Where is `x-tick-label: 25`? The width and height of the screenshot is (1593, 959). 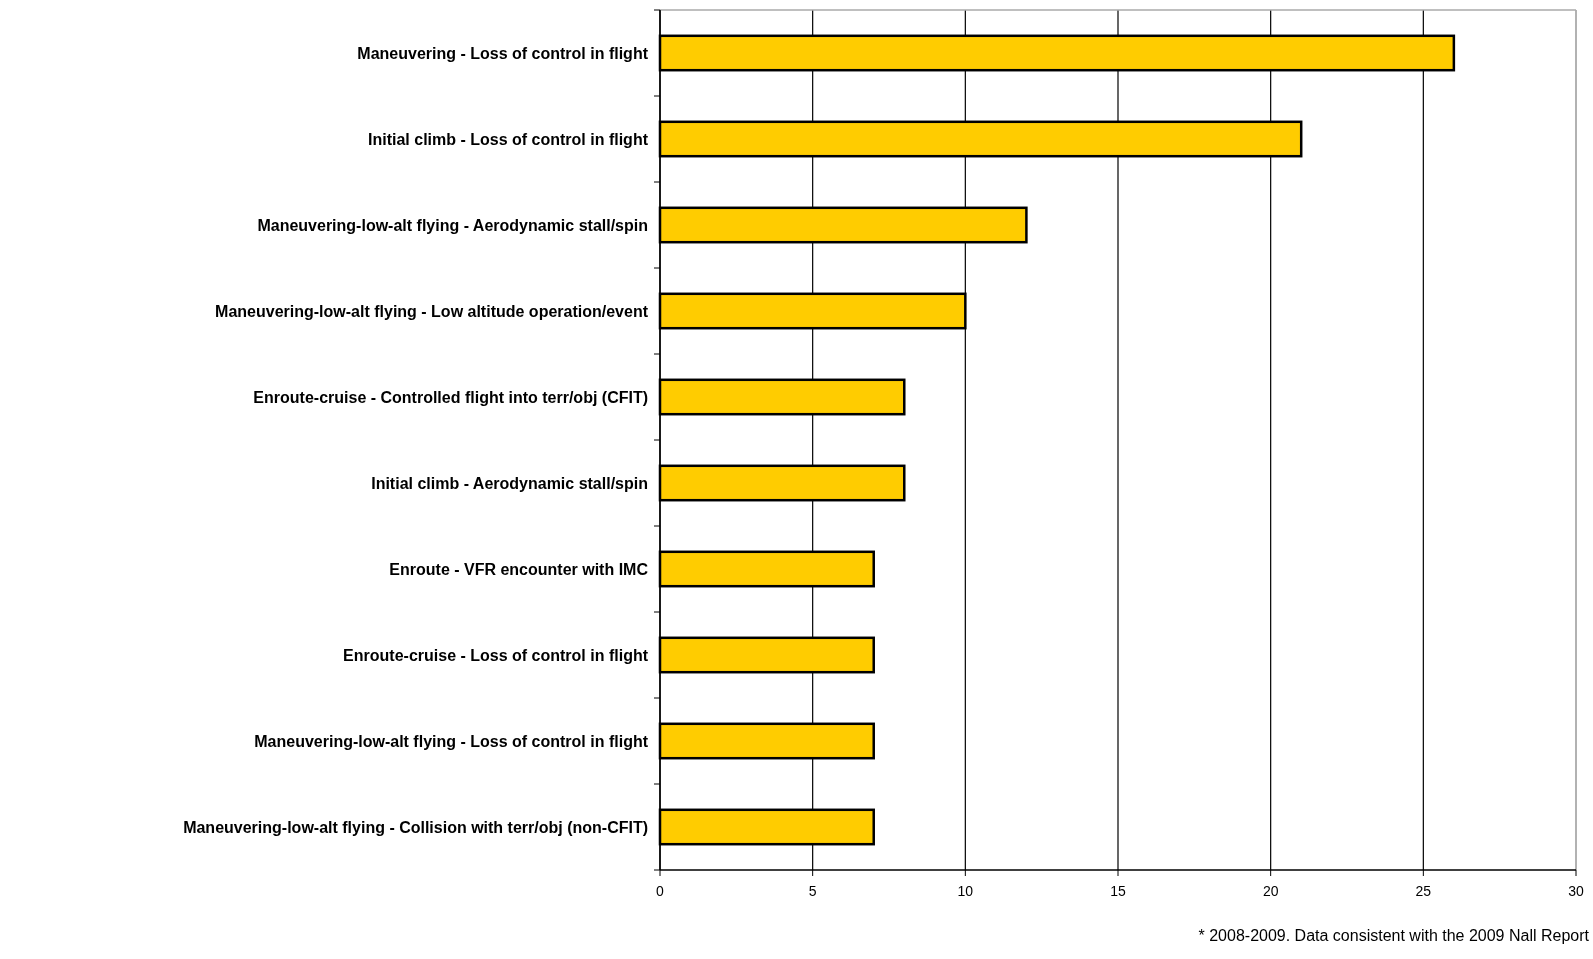
x-tick-label: 25 is located at coordinates (1423, 891).